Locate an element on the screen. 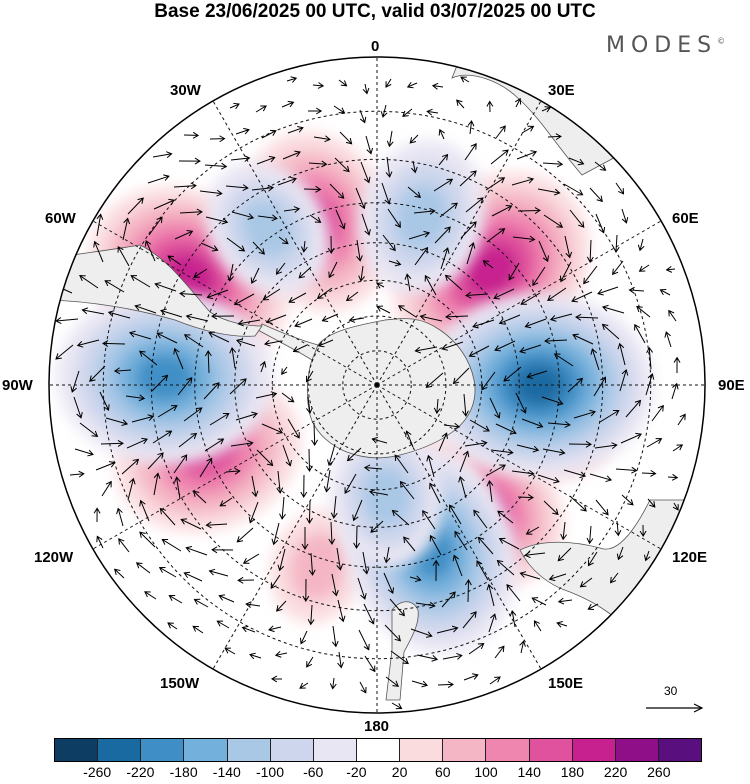  lon-label-150e: 150E is located at coordinates (566, 683).